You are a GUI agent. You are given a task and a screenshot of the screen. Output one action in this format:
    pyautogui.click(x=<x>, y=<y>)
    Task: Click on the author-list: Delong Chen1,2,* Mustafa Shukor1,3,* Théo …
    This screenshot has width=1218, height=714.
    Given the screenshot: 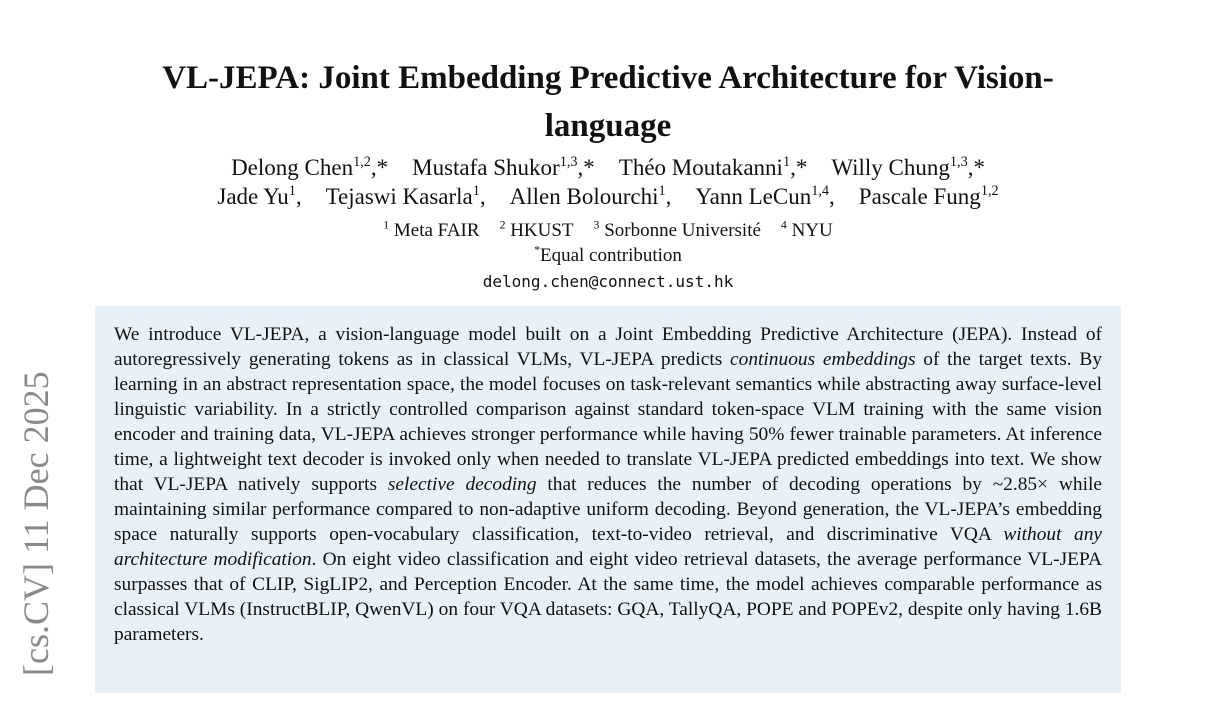 What is the action you would take?
    pyautogui.click(x=608, y=182)
    